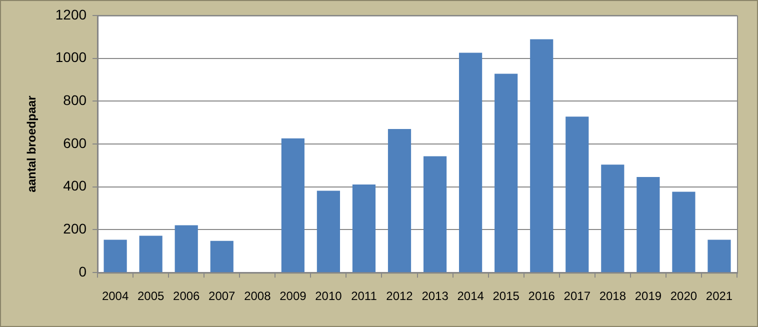  I want to click on y-tick-label: 400, so click(75, 186).